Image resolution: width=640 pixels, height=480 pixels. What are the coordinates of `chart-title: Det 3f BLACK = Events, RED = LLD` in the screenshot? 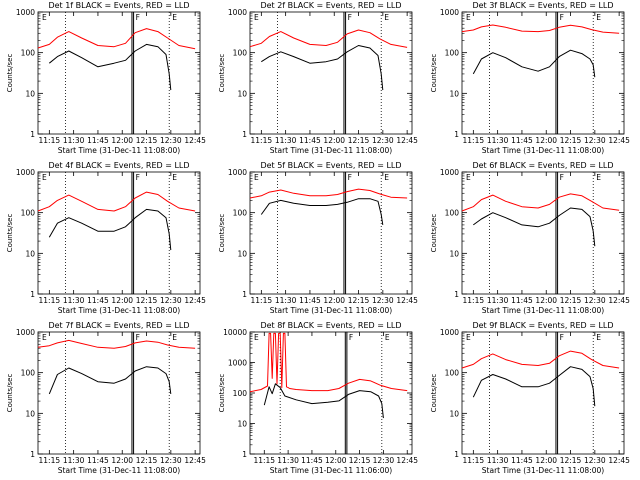 It's located at (542, 5).